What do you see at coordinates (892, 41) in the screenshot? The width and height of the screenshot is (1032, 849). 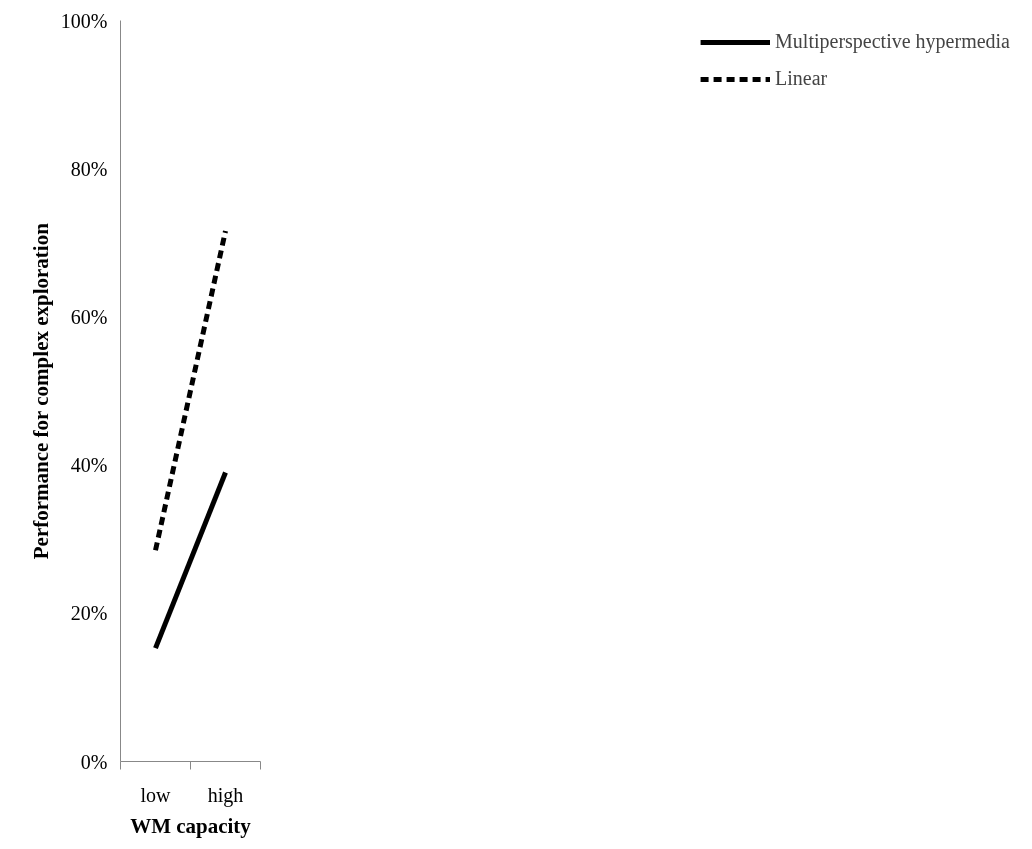 I see `legend-label: Multiperspective hypermedia` at bounding box center [892, 41].